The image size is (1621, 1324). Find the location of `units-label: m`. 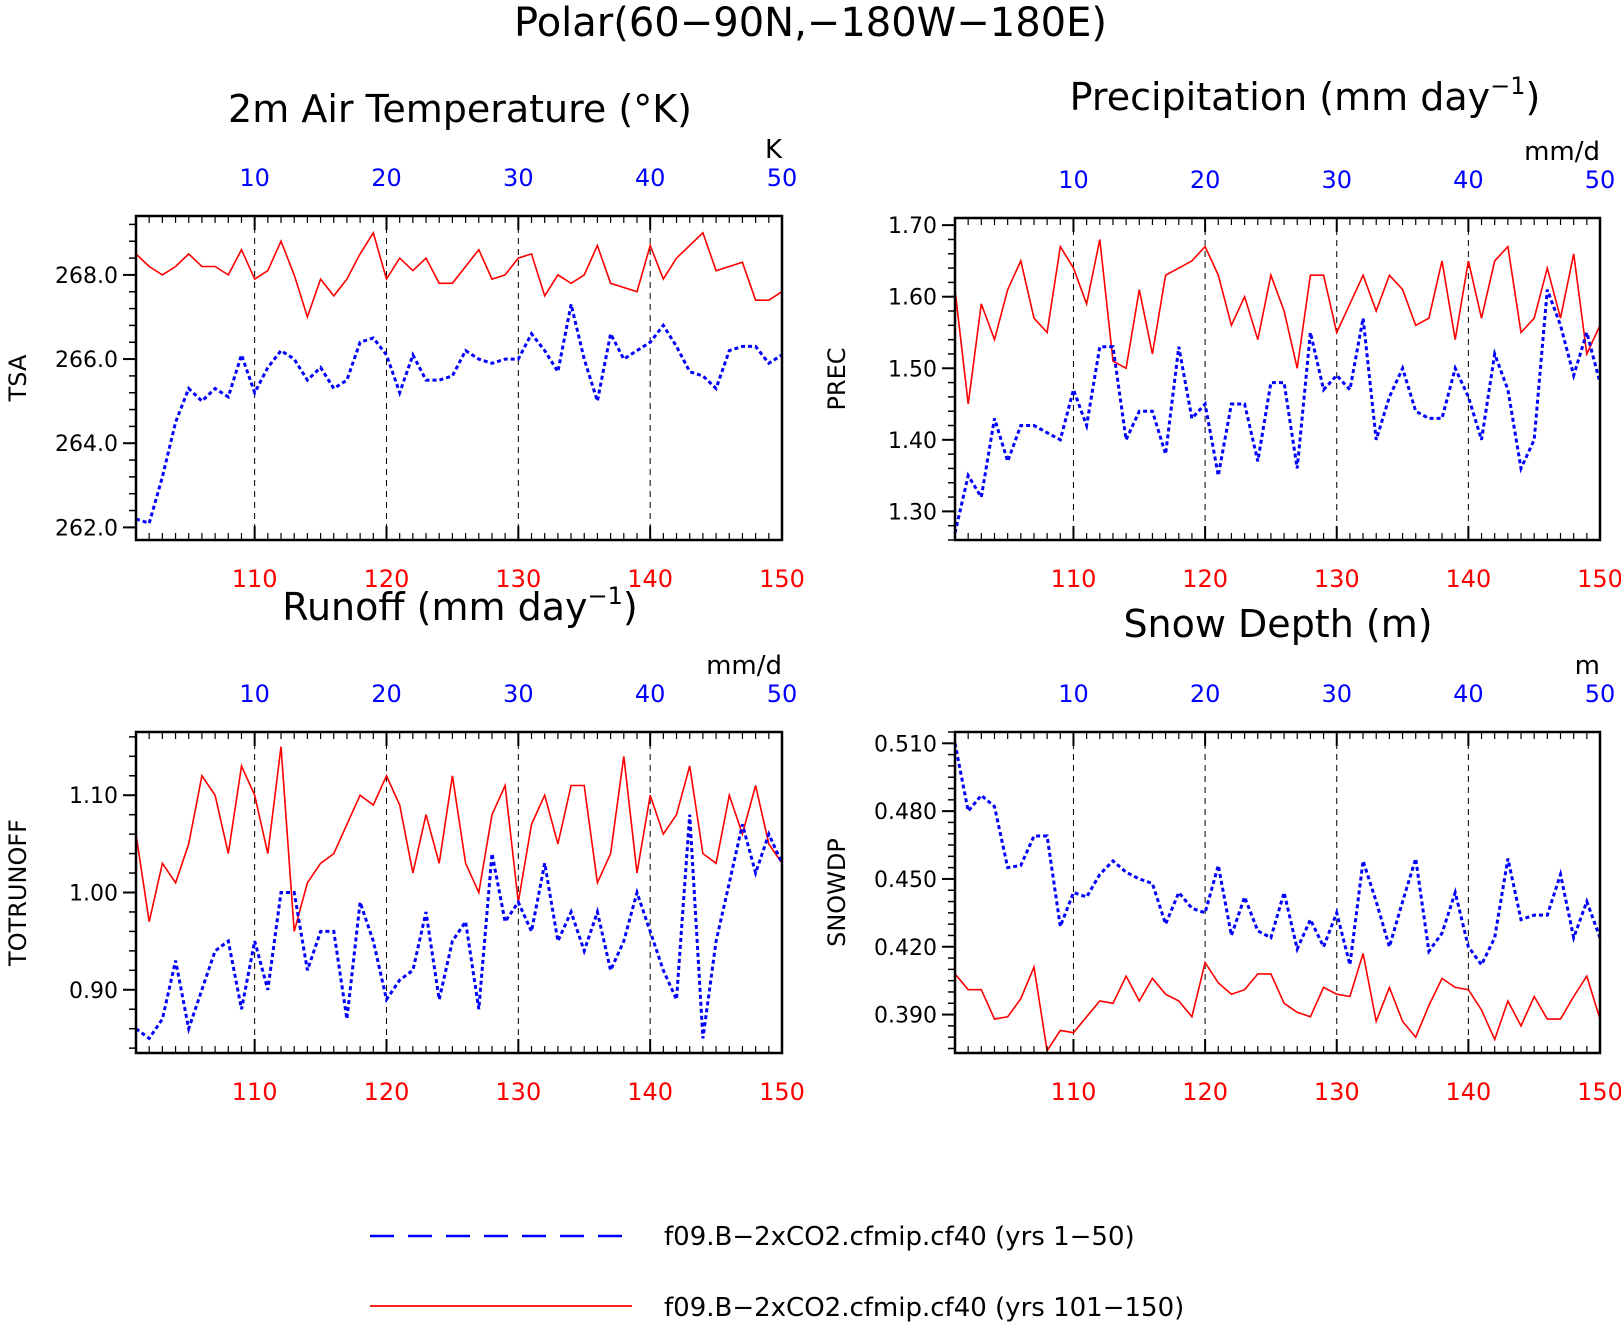

units-label: m is located at coordinates (1587, 666).